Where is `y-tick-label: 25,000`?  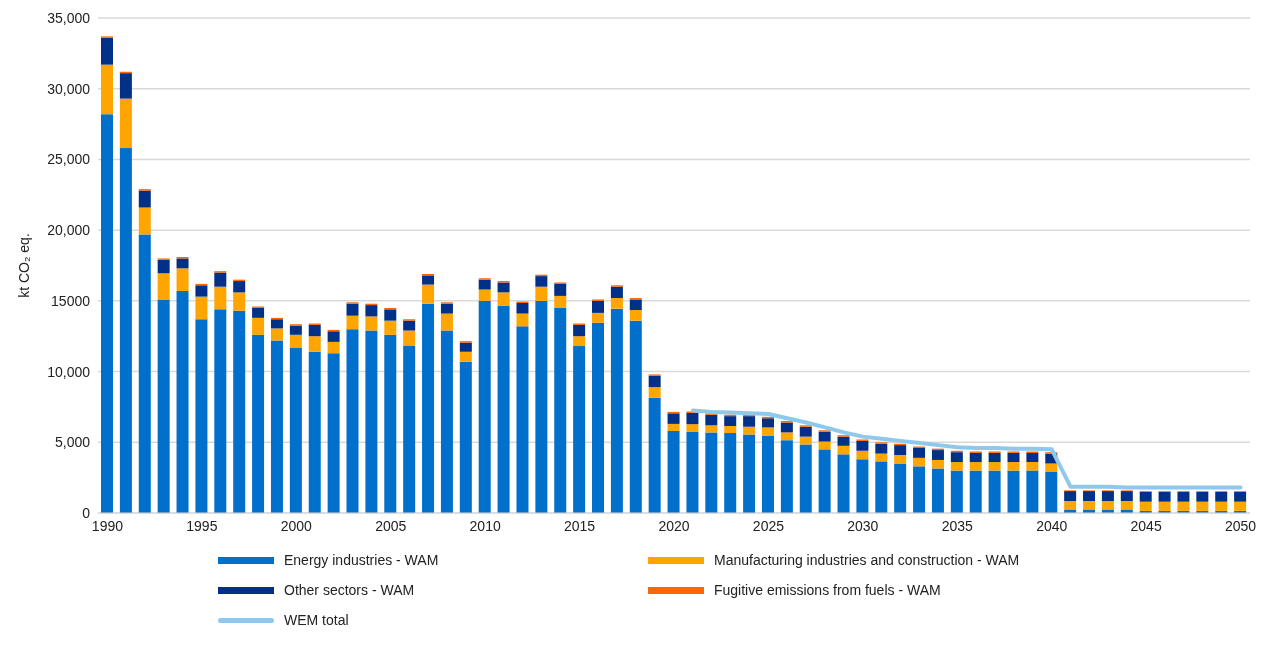 y-tick-label: 25,000 is located at coordinates (69, 159).